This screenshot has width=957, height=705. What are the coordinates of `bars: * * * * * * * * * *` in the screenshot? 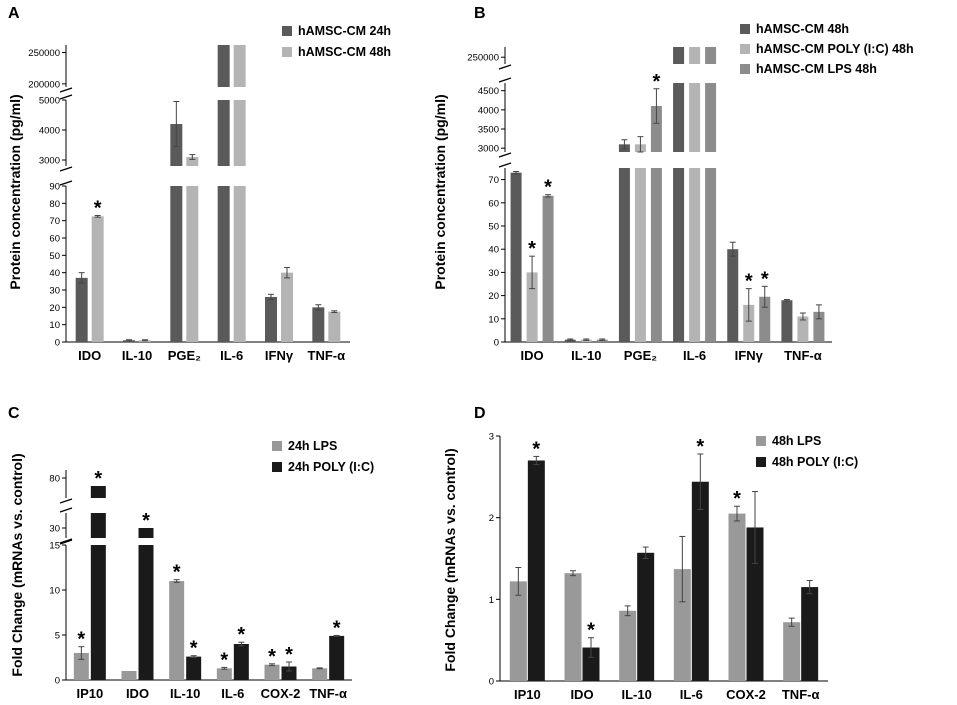 It's located at (209, 574).